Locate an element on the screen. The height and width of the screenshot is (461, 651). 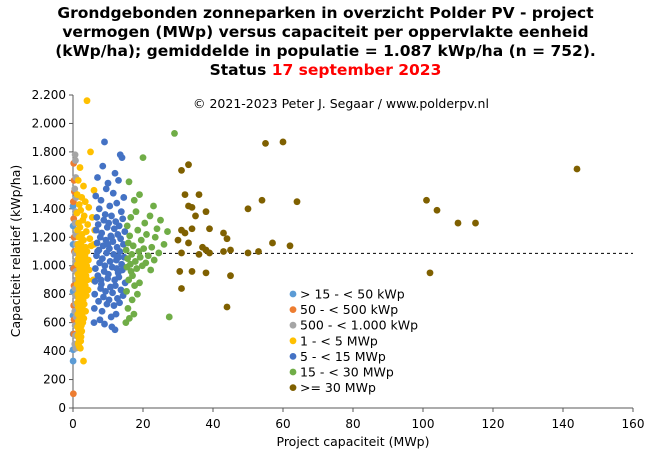
y-tick-label: 1.600 is located at coordinates (49, 180).